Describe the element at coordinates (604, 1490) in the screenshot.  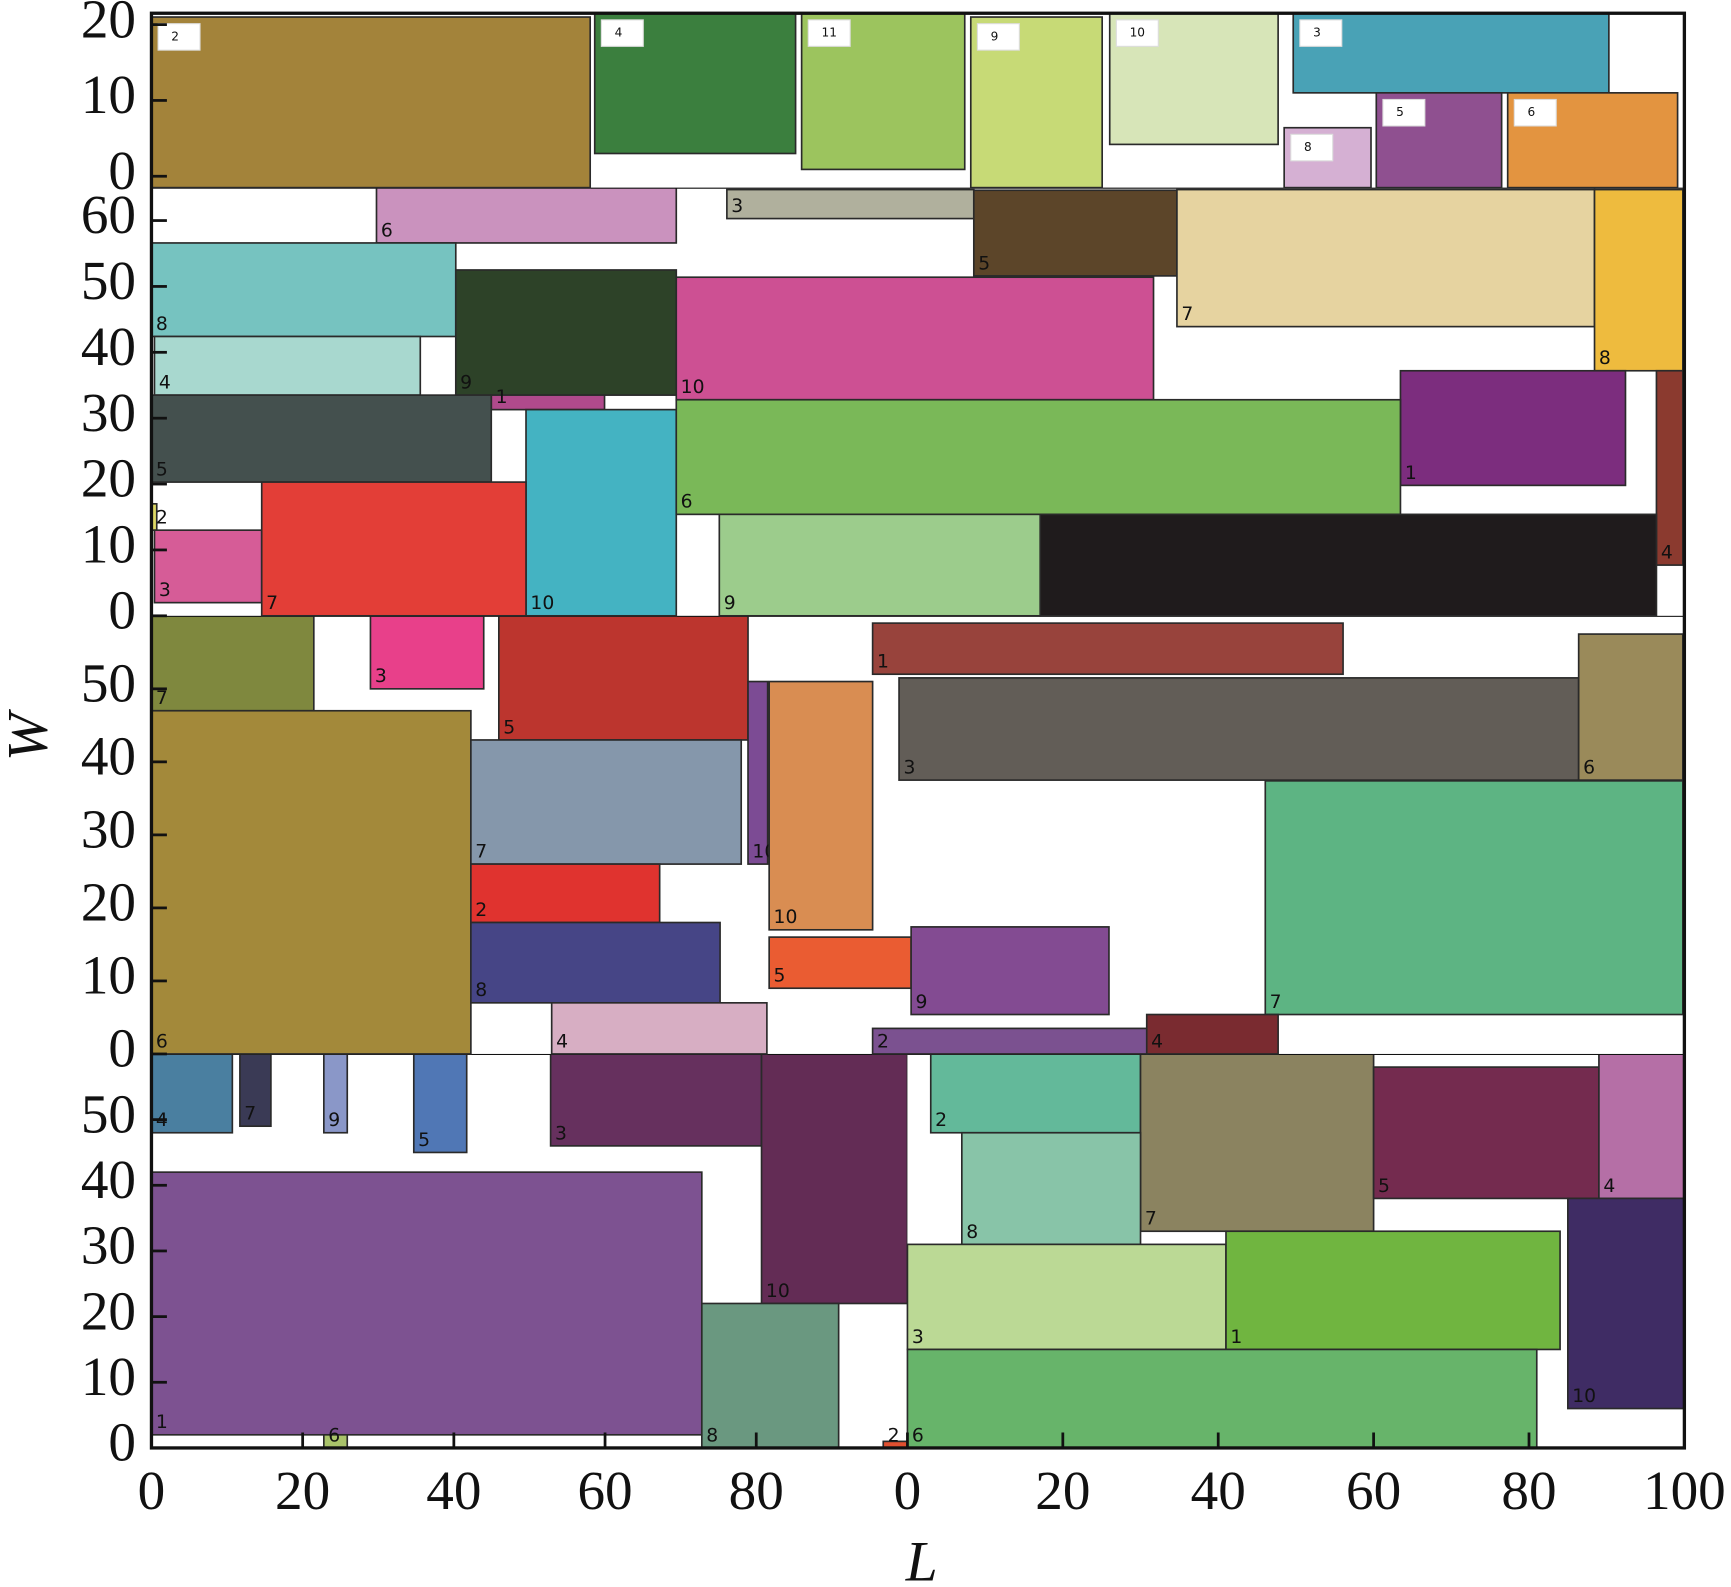
I see `x-tick-label: 60` at that location.